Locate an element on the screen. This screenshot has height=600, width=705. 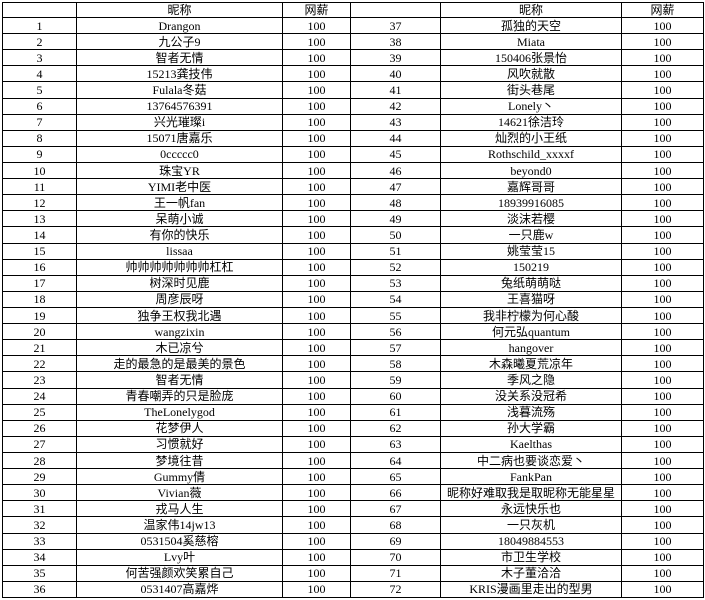
nickname-header-left: 昵称 is located at coordinates (179, 10).